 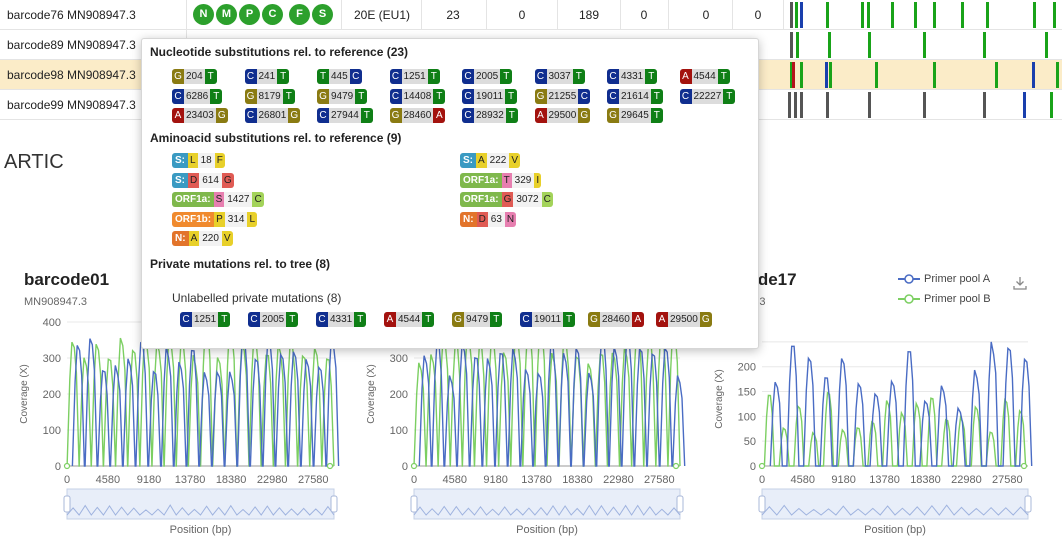 What do you see at coordinates (198, 160) in the screenshot?
I see `aa-mutation-badge: S: L 18 F` at bounding box center [198, 160].